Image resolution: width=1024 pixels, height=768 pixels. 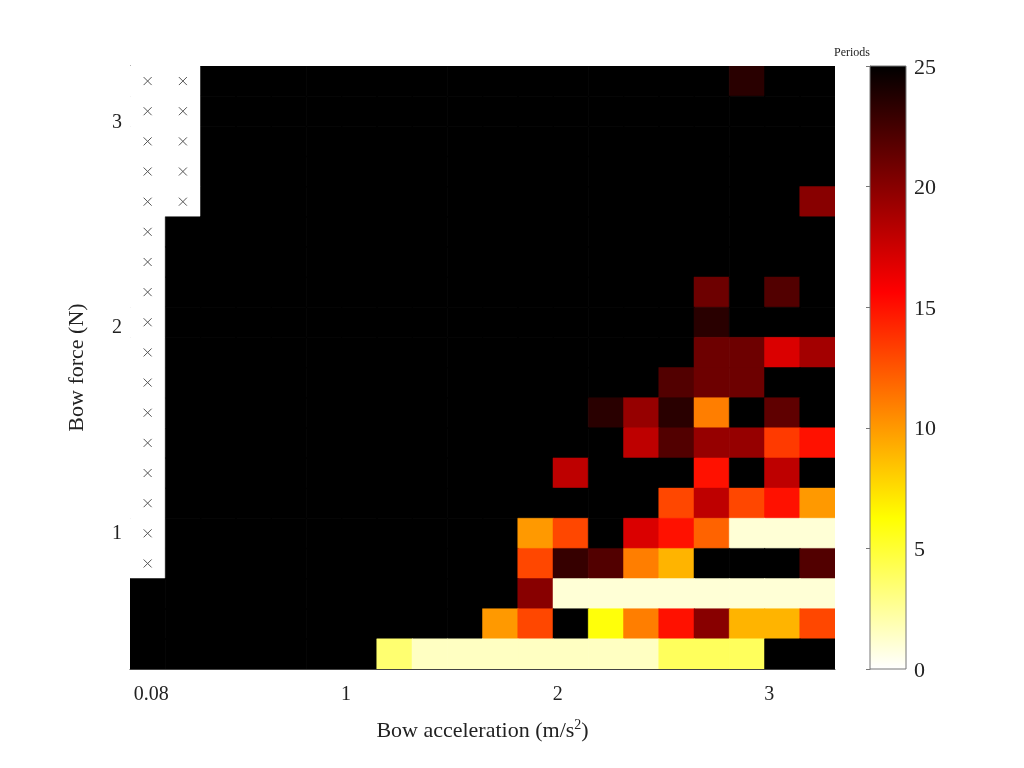 What do you see at coordinates (117, 326) in the screenshot?
I see `y-tick-label: 2` at bounding box center [117, 326].